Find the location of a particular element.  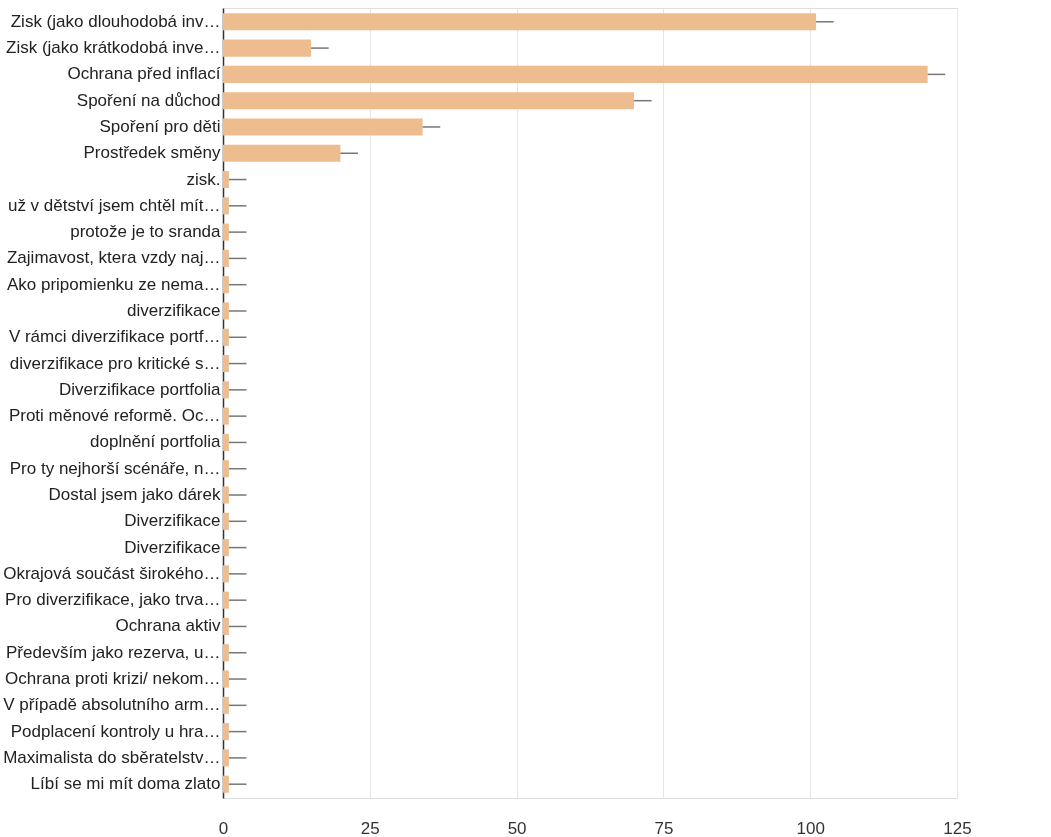

x-tick-label: 0 is located at coordinates (223, 827).